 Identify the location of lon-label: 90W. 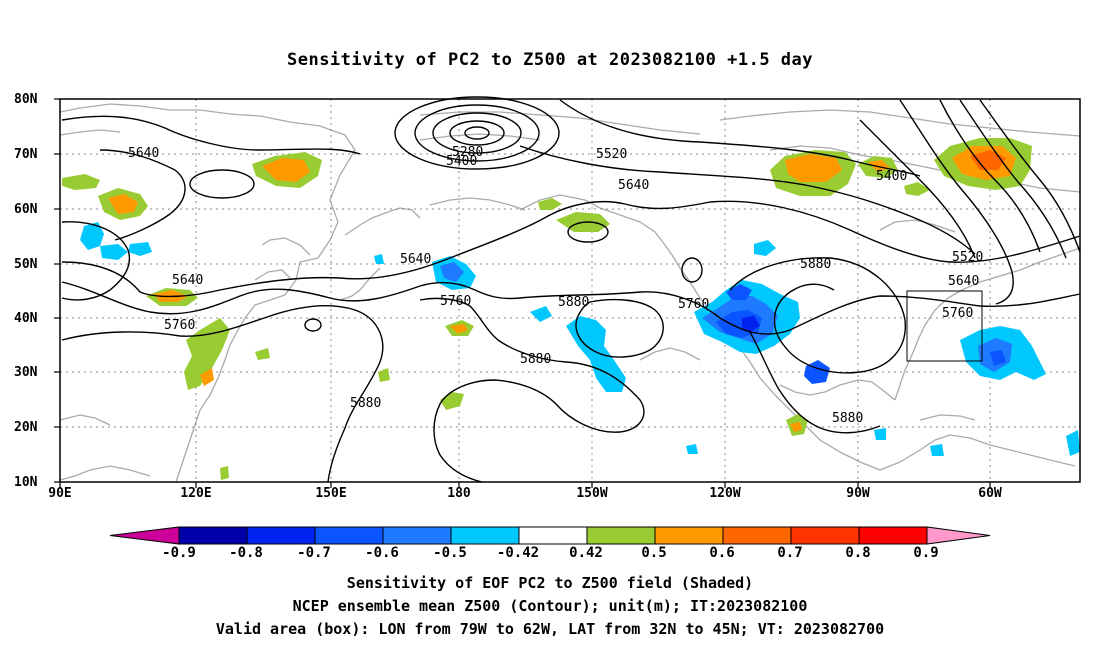
(858, 493).